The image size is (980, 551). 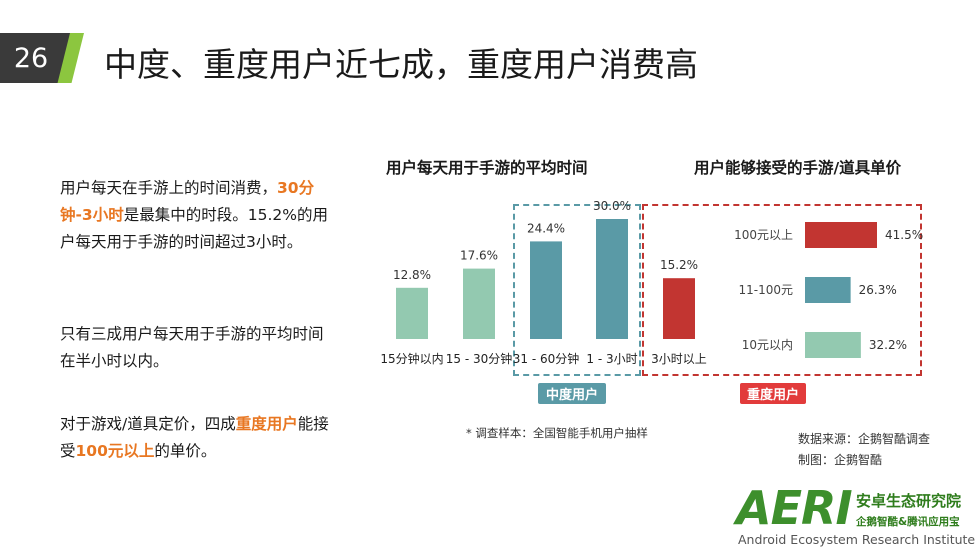 I want to click on medium-users-box, so click(x=577, y=290).